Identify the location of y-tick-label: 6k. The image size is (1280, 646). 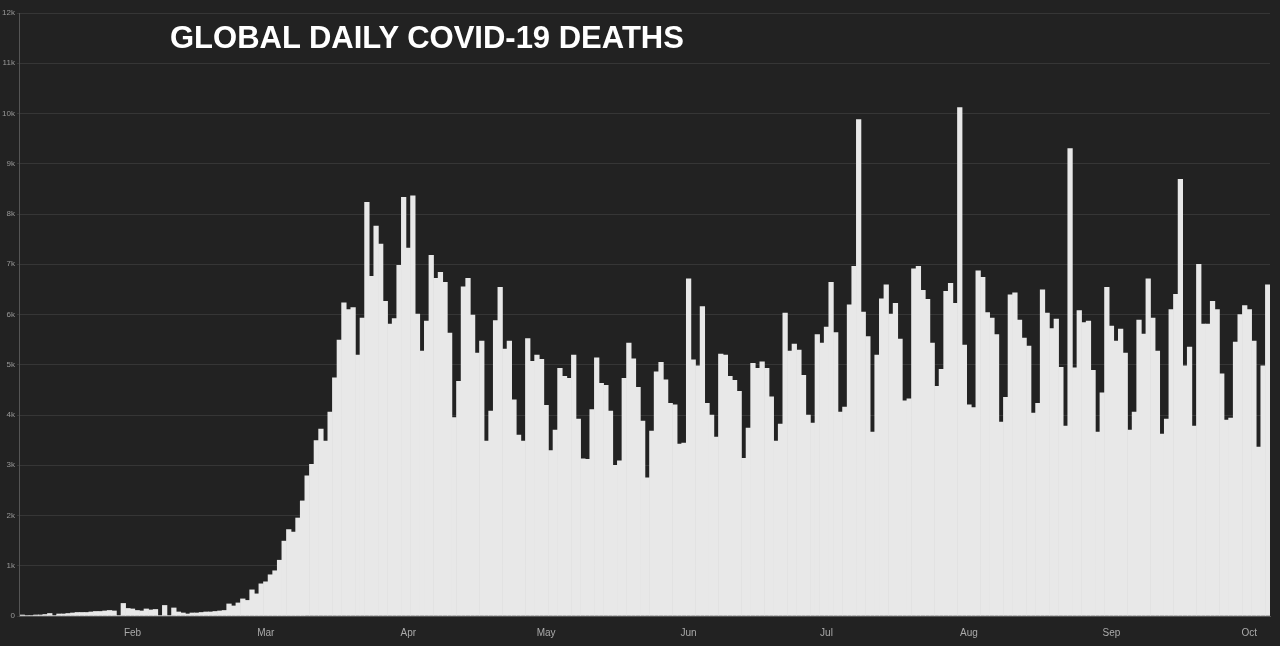
(11, 314).